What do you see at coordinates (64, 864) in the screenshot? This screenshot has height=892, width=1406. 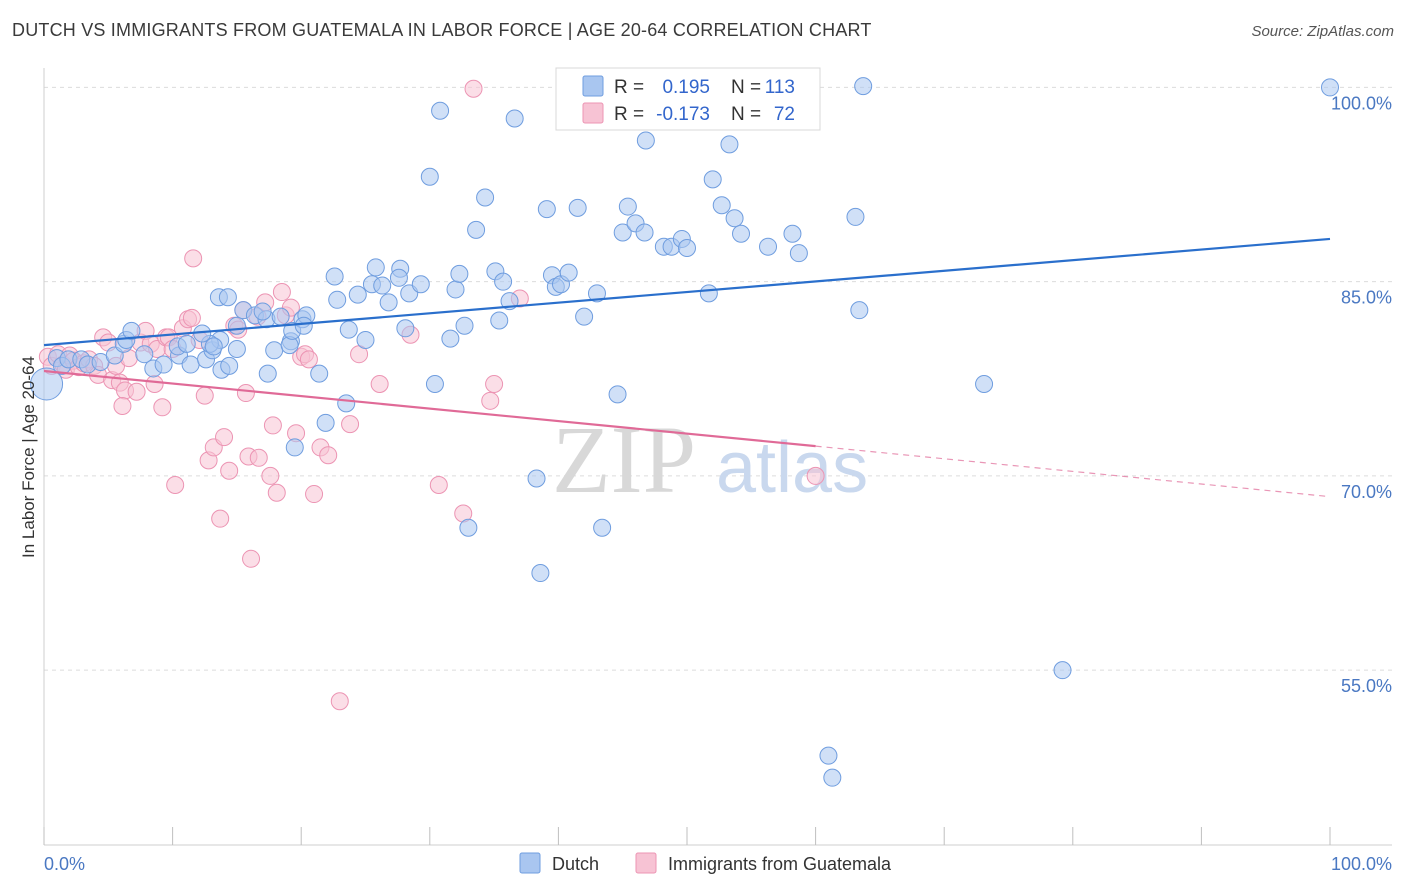 I see `x-tick-label: 0.0%` at bounding box center [64, 864].